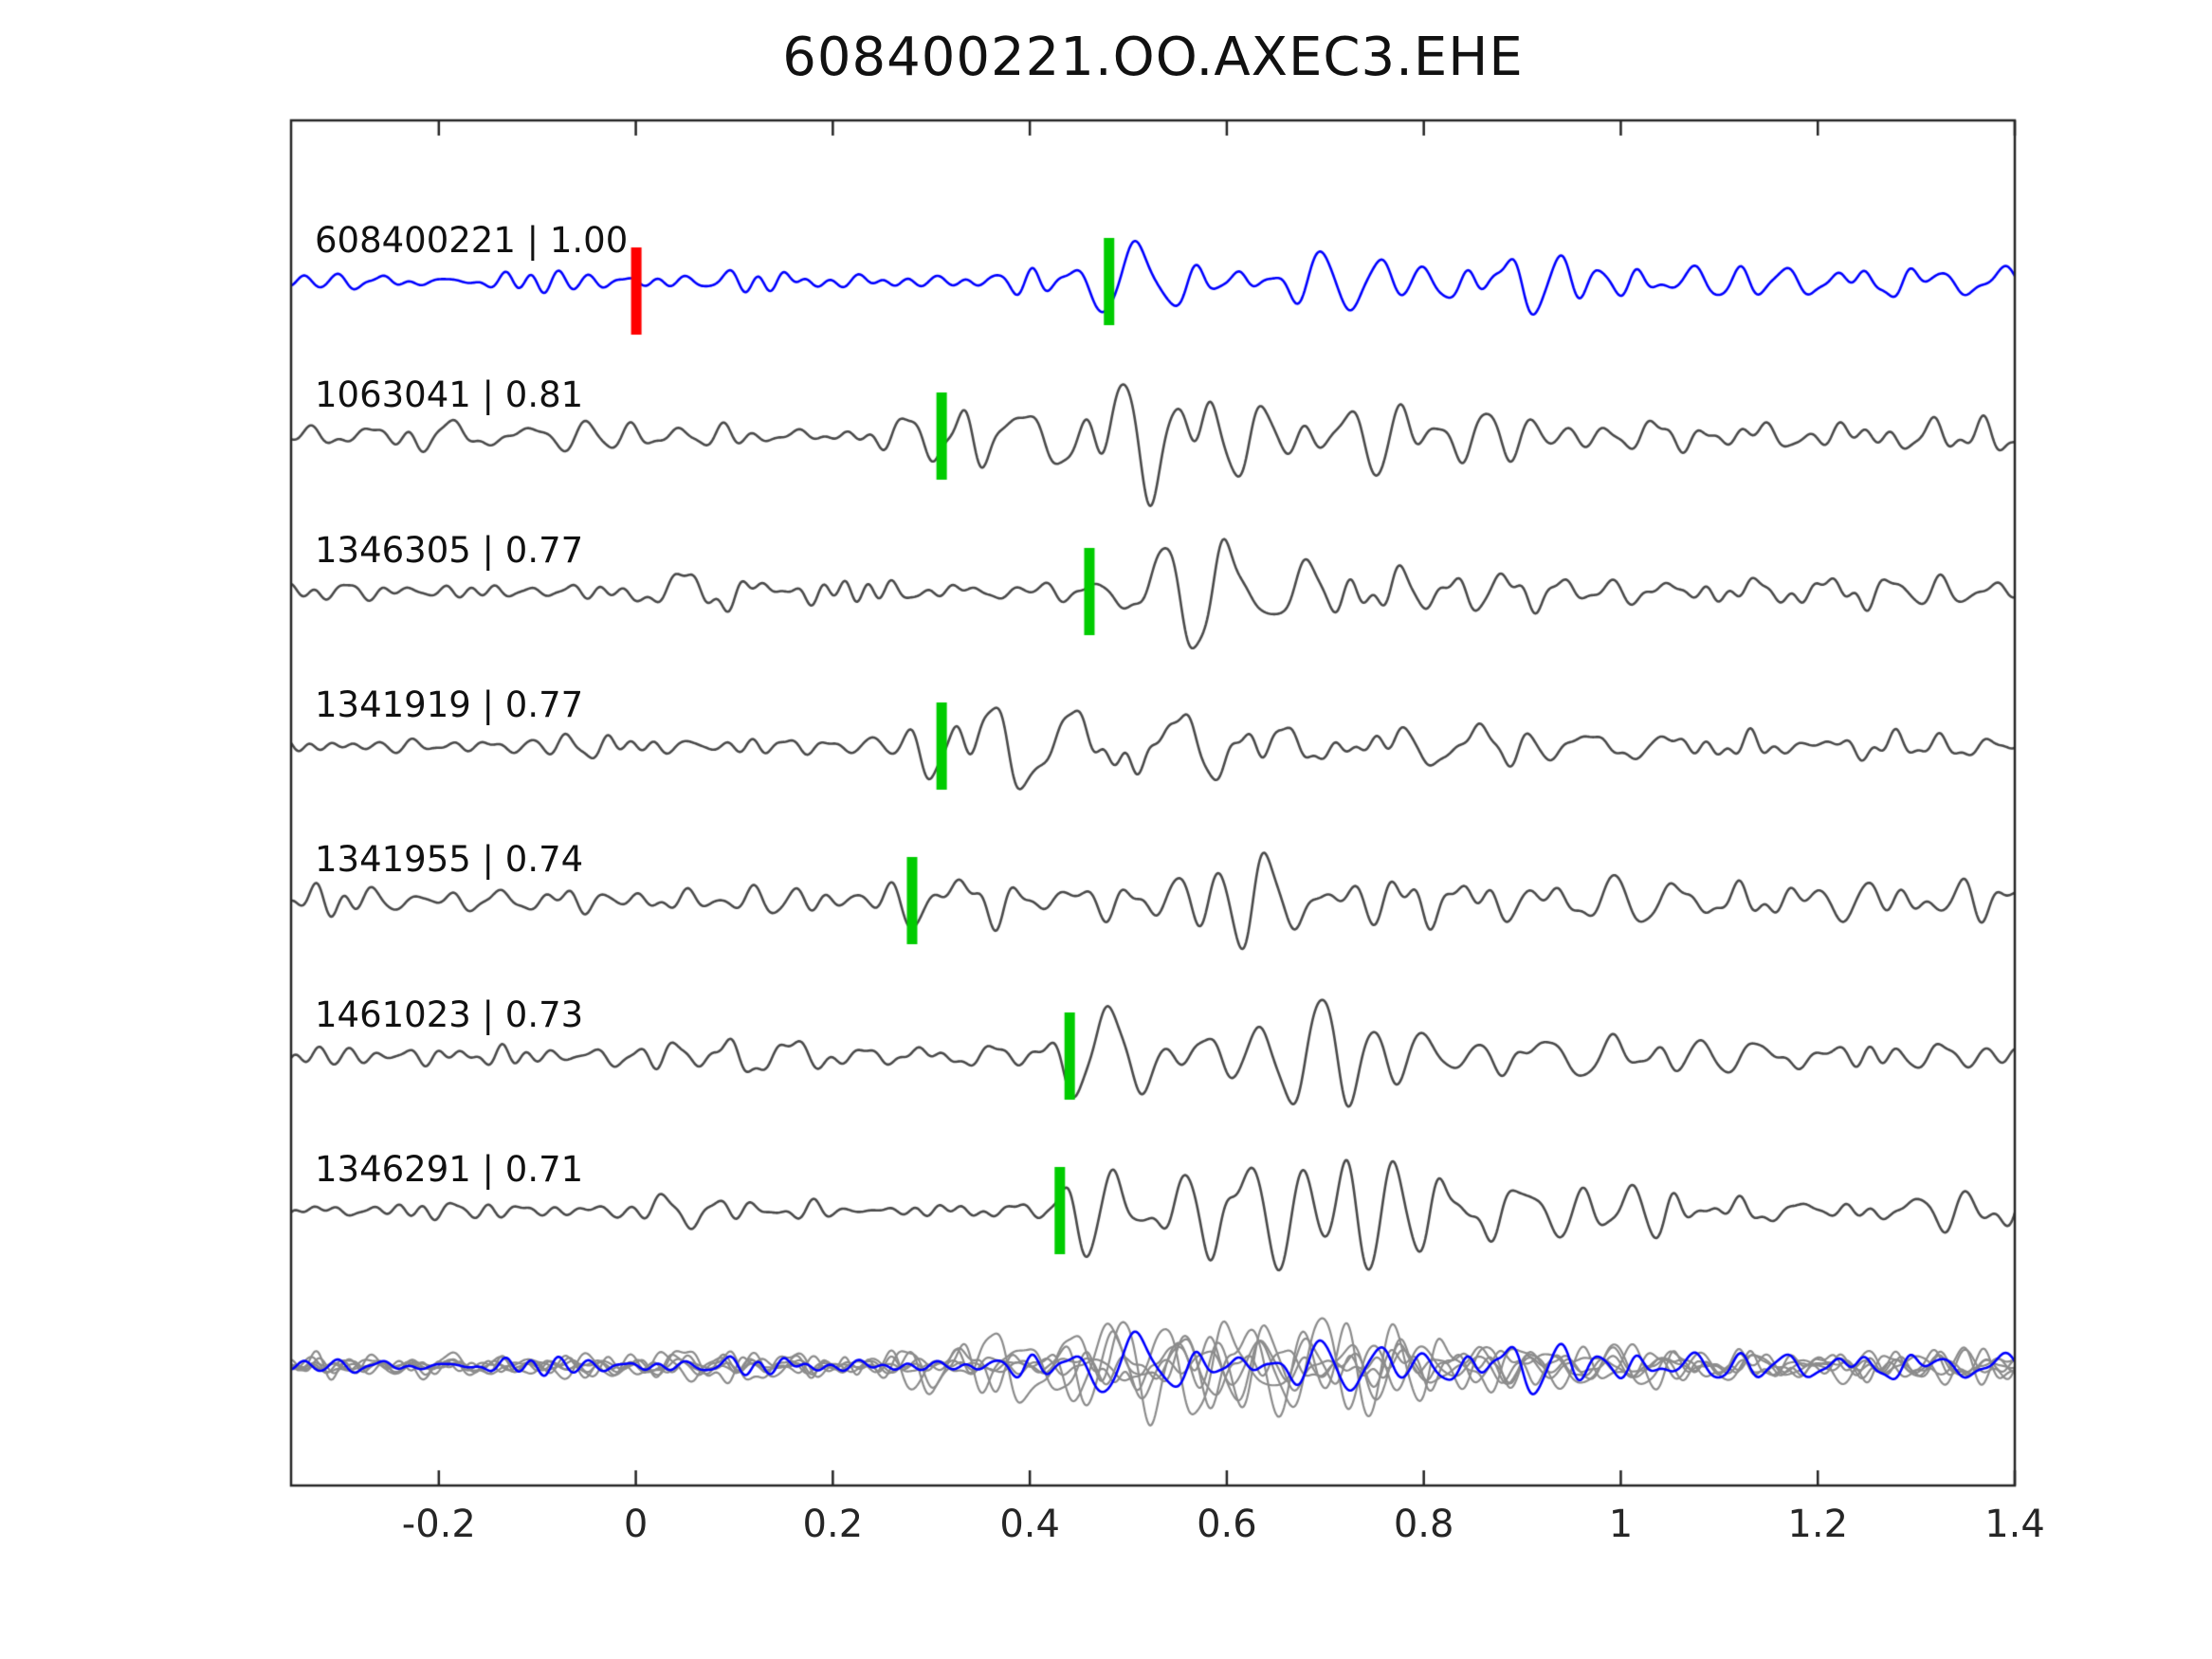 The image size is (2212, 1659). What do you see at coordinates (2014, 1524) in the screenshot?
I see `x-tick-label-1.4: 1.4` at bounding box center [2014, 1524].